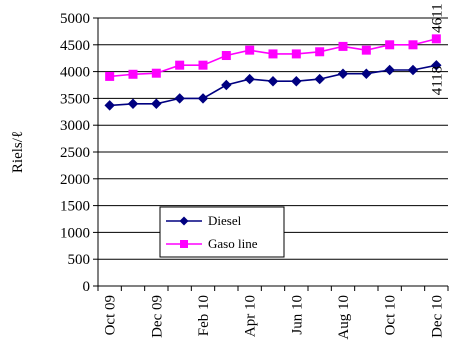 This screenshot has height=364, width=458. I want to click on x-tick-label-1: Dec 09, so click(157, 316).